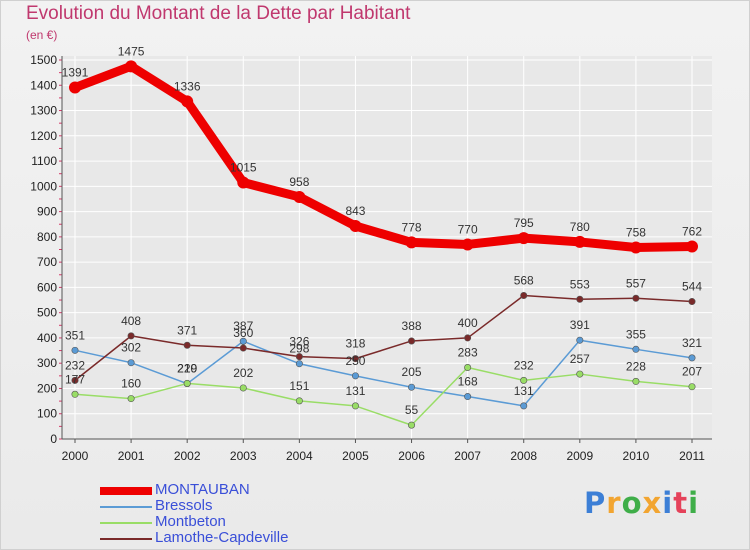 The image size is (750, 550). Describe the element at coordinates (636, 366) in the screenshot. I see `data-label: 228` at that location.